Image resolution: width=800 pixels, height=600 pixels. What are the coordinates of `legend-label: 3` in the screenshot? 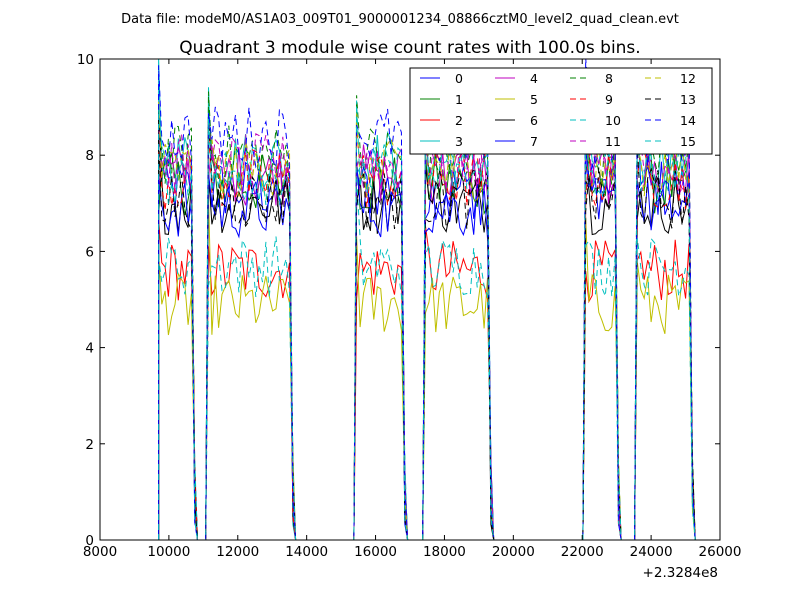 It's located at (459, 141).